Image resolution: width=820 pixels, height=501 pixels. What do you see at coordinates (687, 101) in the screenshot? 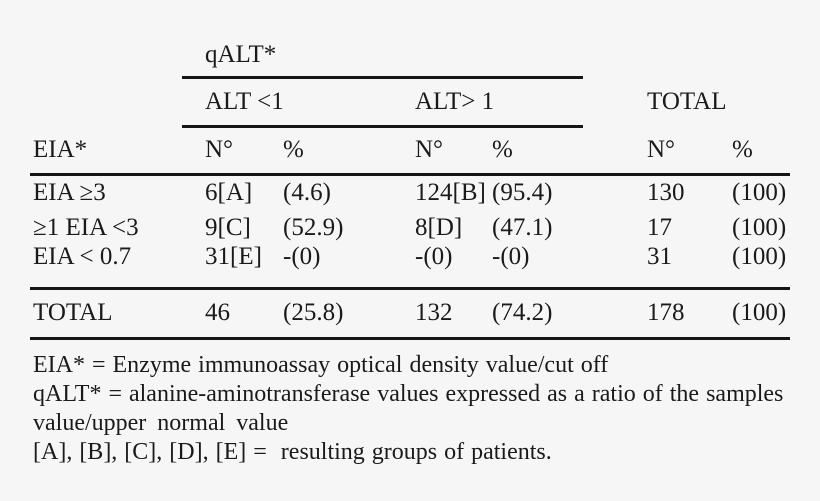
I see `col-group-total: TOTAL` at bounding box center [687, 101].